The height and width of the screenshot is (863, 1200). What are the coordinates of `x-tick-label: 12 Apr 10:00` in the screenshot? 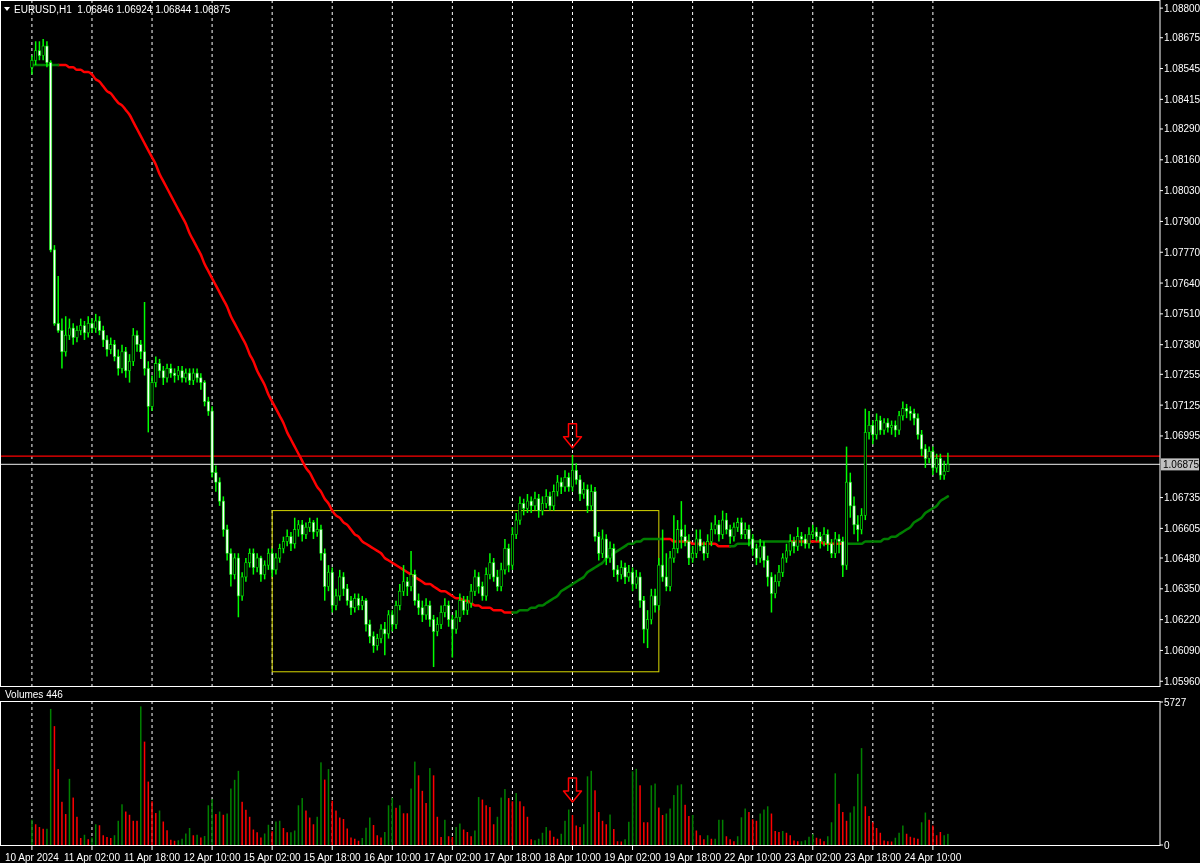 It's located at (212, 857).